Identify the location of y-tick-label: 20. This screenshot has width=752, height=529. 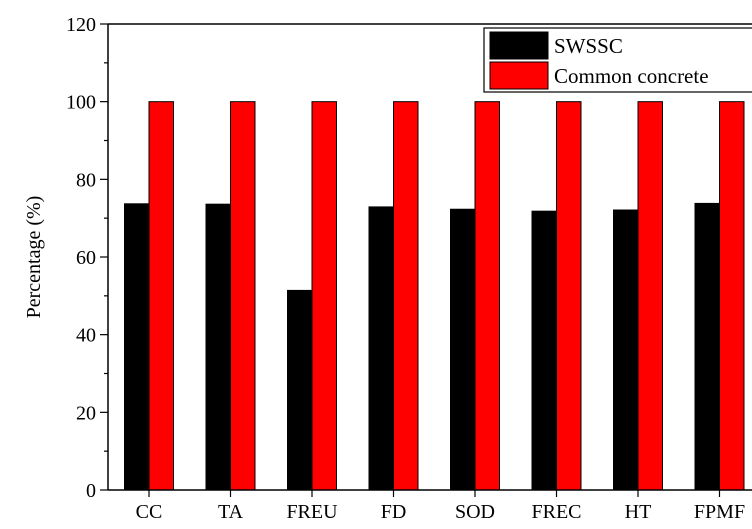
(86, 413).